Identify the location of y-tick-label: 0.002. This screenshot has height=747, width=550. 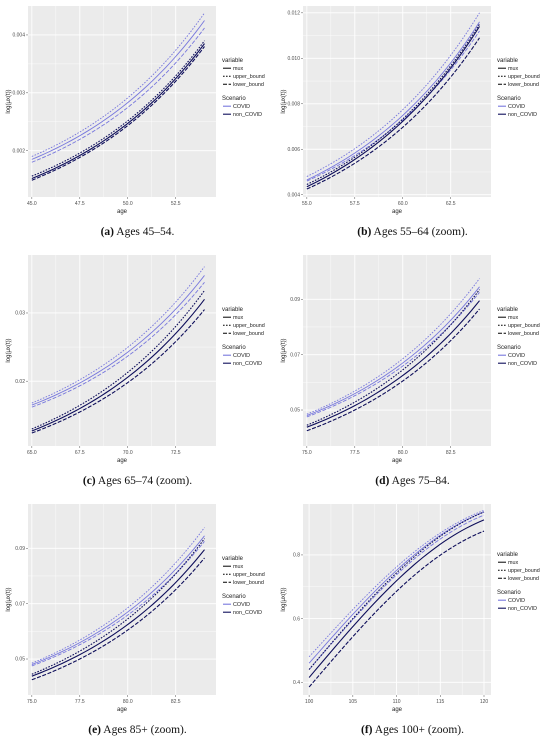
(18, 151).